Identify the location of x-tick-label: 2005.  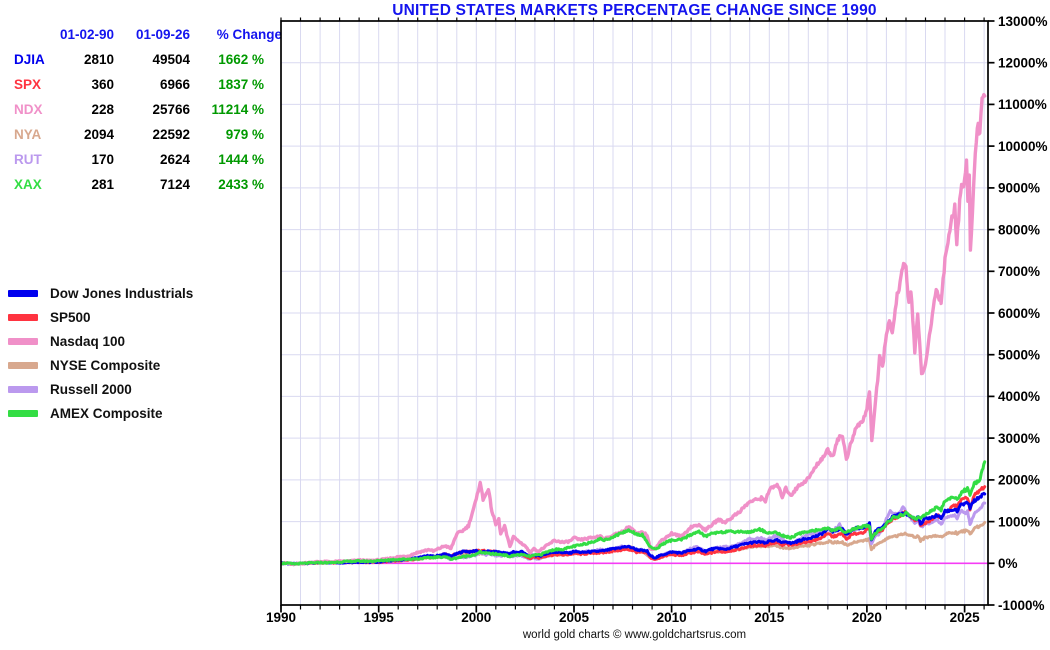
(574, 617).